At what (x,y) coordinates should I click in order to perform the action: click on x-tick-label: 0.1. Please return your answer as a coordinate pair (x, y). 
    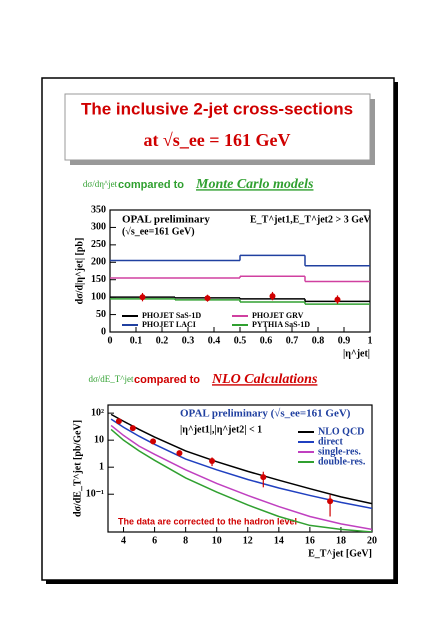
    Looking at the image, I should click on (136, 340).